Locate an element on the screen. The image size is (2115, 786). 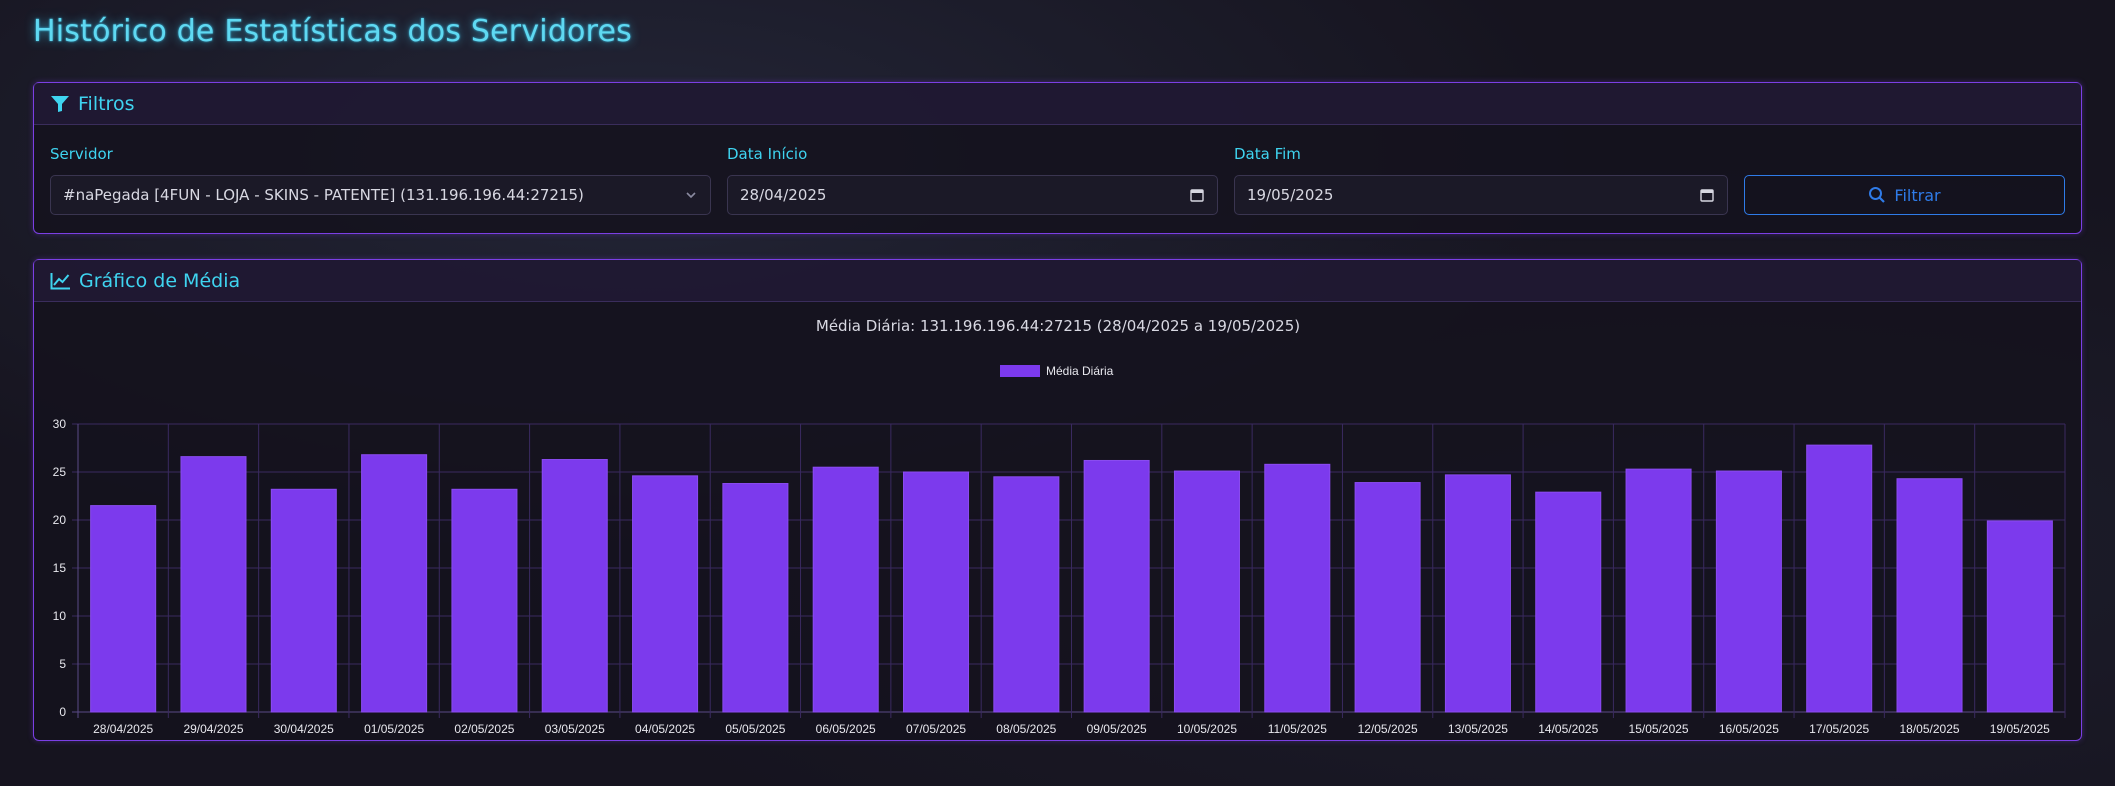
x-tick-label: 29/04/2025 is located at coordinates (213, 729).